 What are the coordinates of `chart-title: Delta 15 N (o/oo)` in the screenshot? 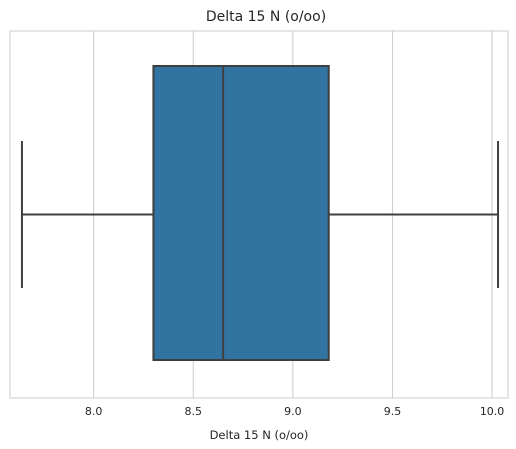 It's located at (266, 17).